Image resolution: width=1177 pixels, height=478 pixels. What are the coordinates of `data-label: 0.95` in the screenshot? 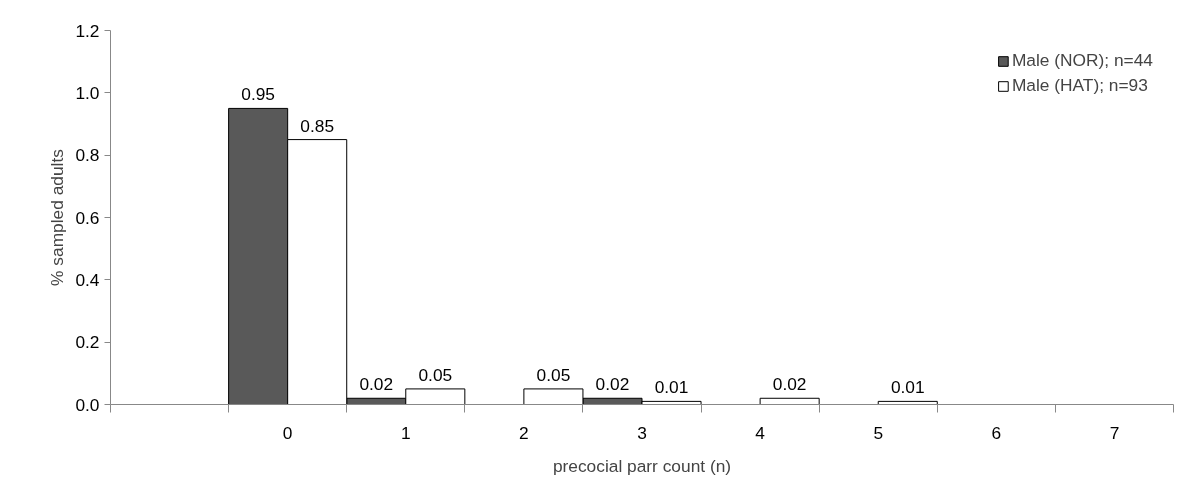 It's located at (258, 94).